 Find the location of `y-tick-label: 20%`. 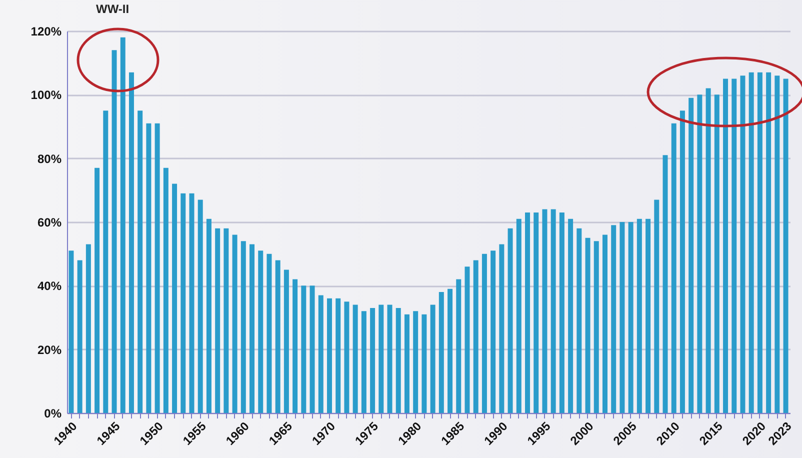

y-tick-label: 20% is located at coordinates (49, 349).